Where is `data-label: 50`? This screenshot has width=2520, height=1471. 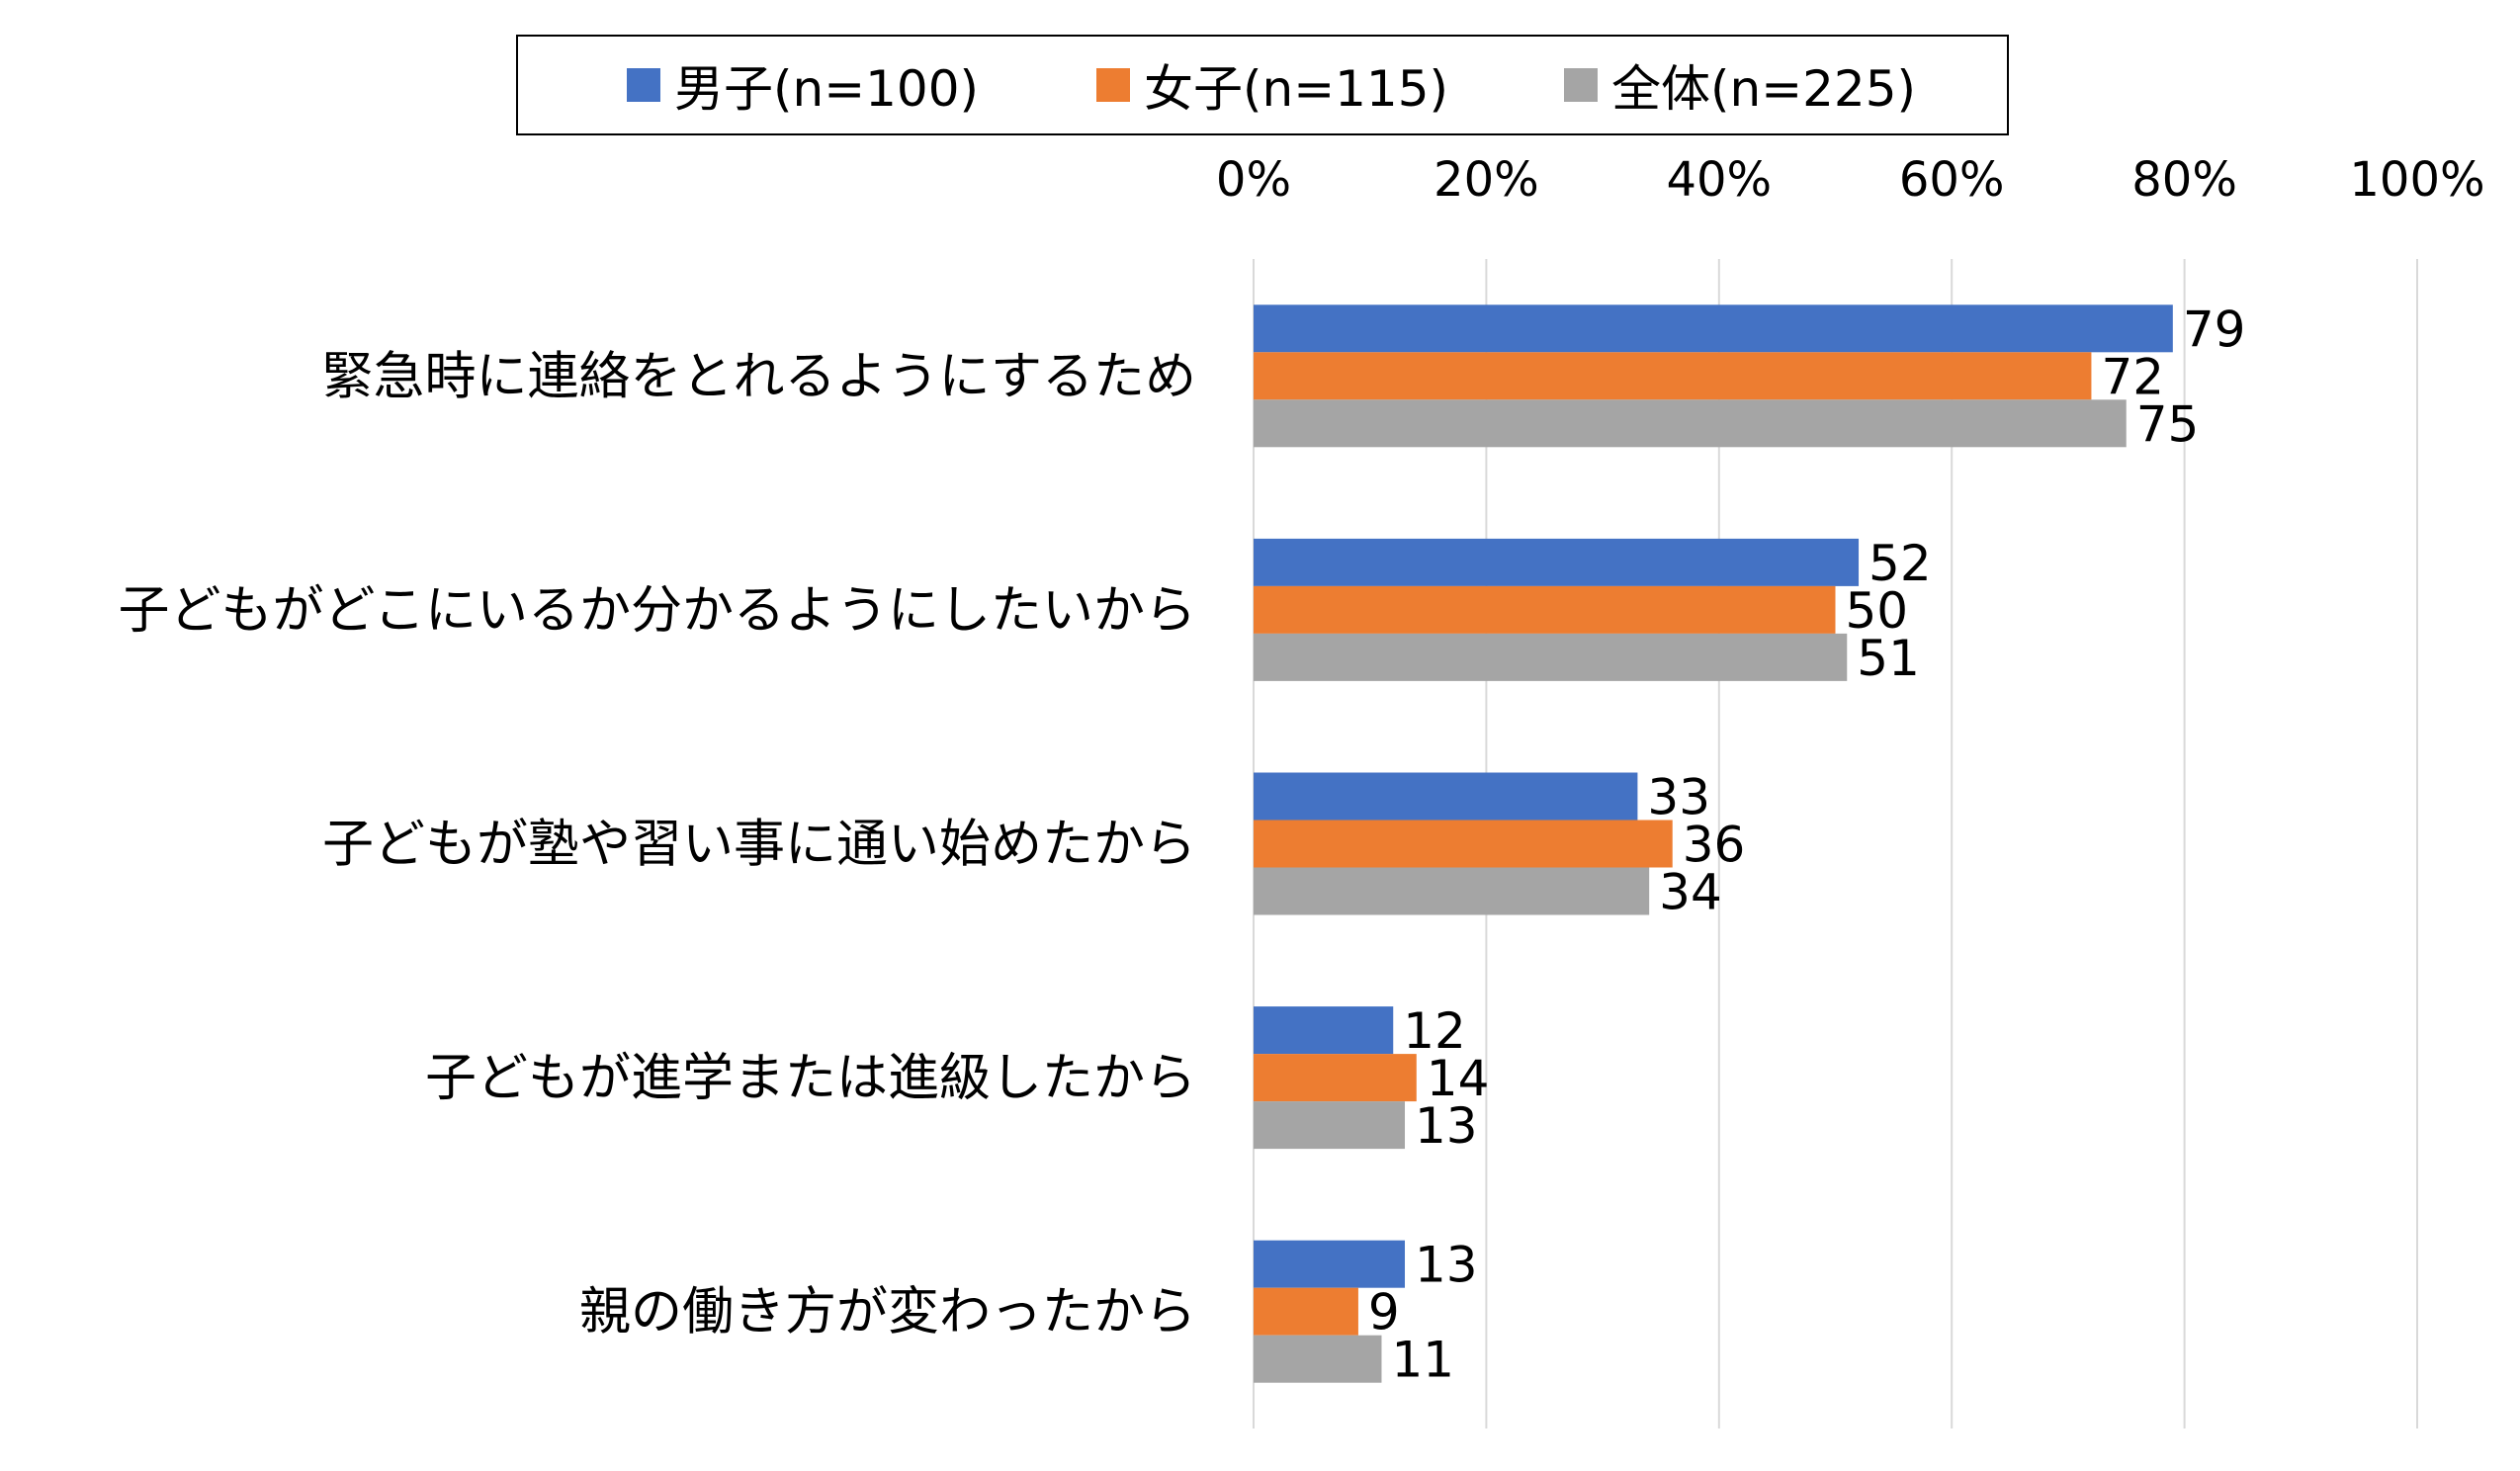
data-label: 50 is located at coordinates (1877, 611).